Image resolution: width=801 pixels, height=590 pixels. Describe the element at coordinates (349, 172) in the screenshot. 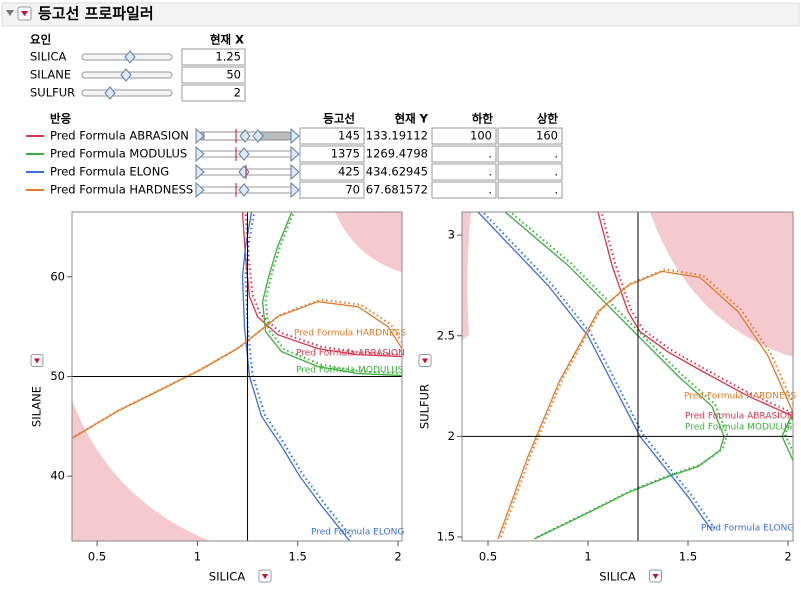

I see `contour-value: 425` at that location.